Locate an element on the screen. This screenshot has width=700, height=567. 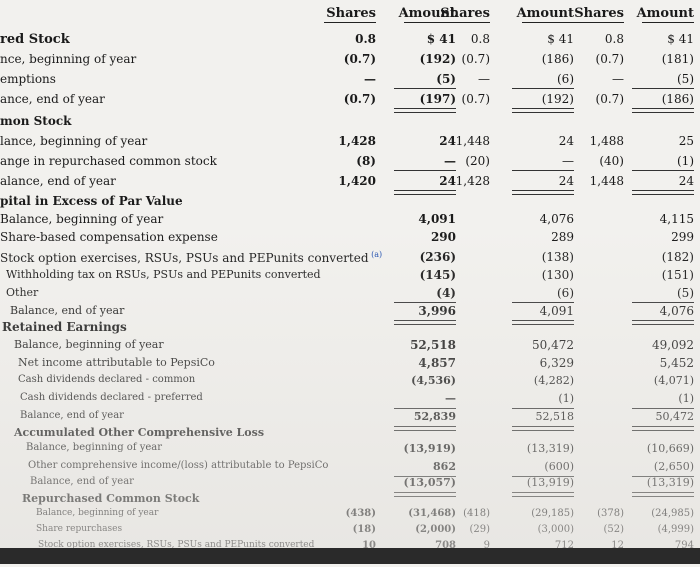
table-cell: (145) is located at coordinates (437, 275).